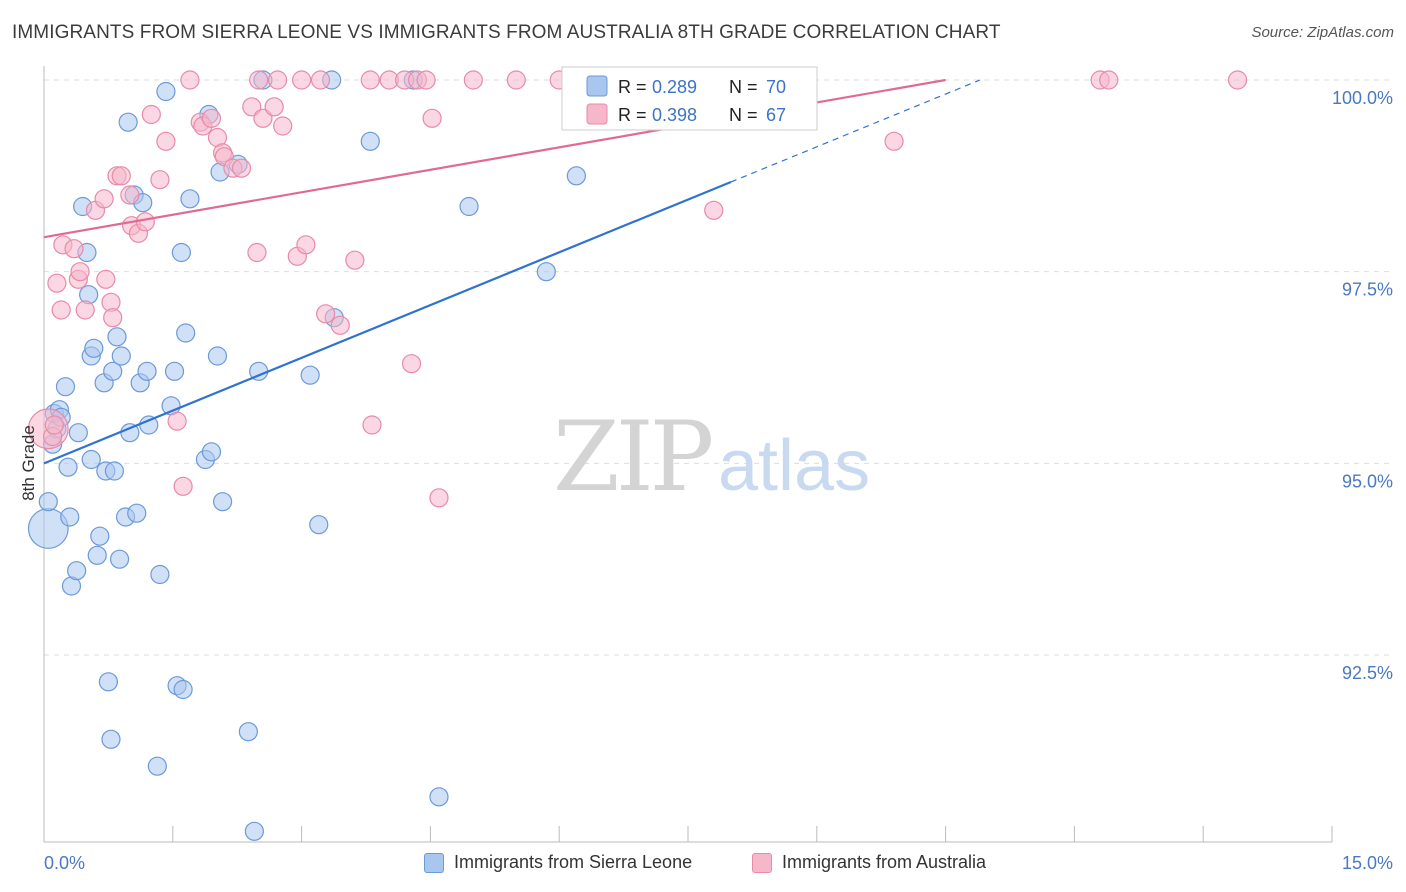 This screenshot has width=1406, height=892. Describe the element at coordinates (1362, 98) in the screenshot. I see `y-tick-label-3: 100.0%` at that location.